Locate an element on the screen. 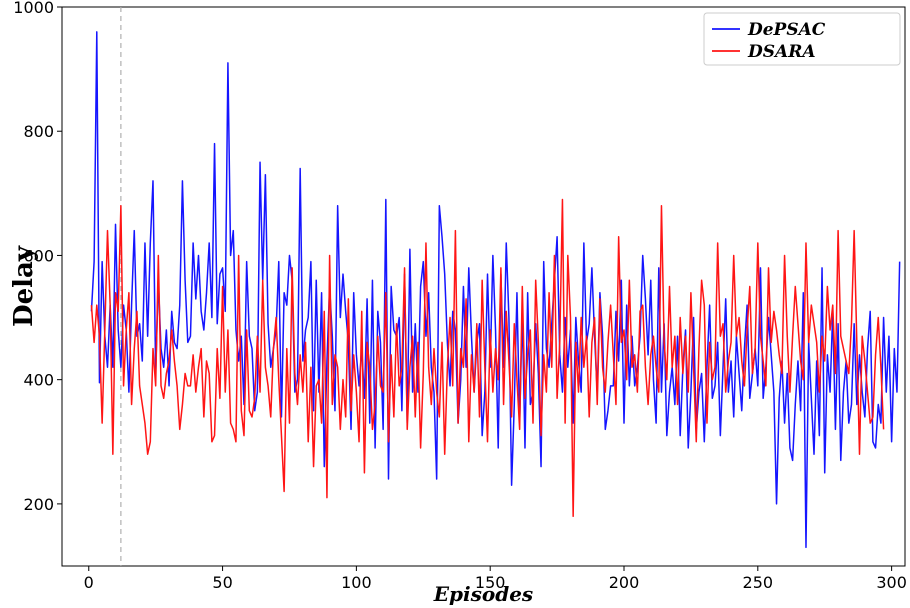  x-axis-label: Episodes is located at coordinates (483, 594).